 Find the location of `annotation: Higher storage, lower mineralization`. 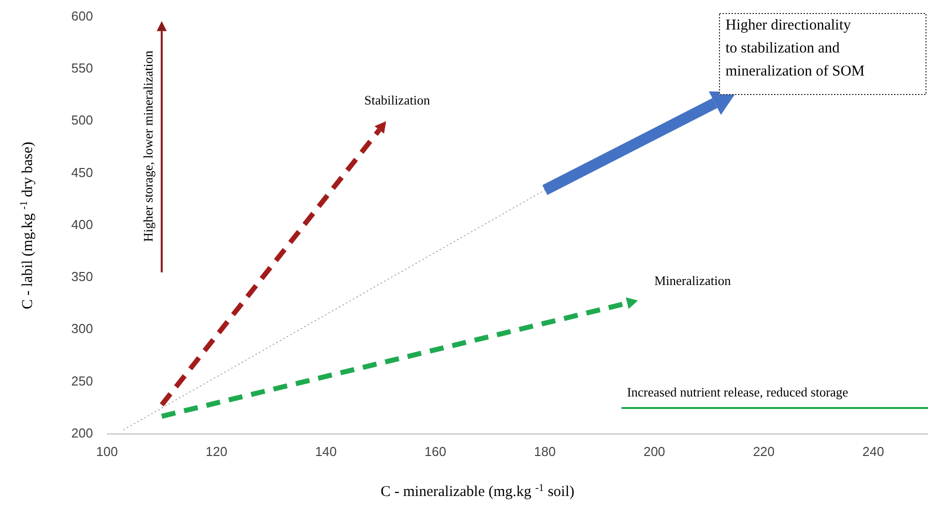

annotation: Higher storage, lower mineralization is located at coordinates (148, 146).